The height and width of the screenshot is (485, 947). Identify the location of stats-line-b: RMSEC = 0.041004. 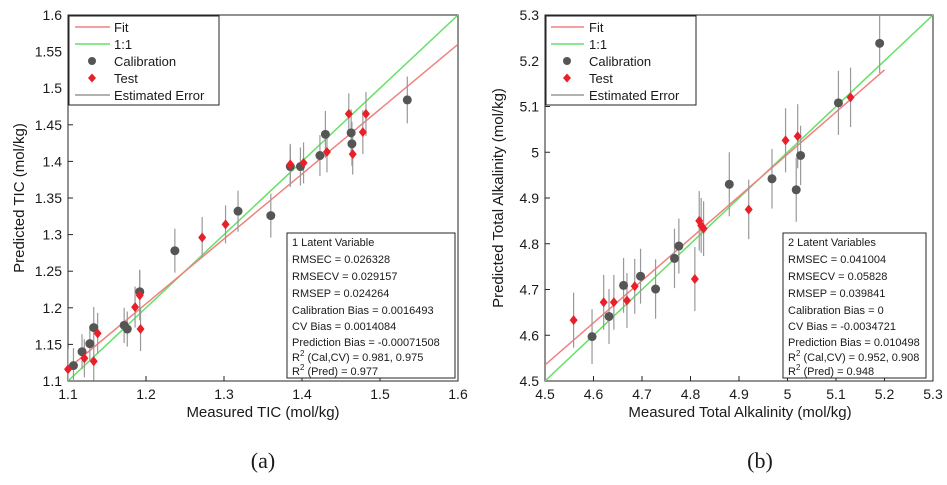
(837, 260).